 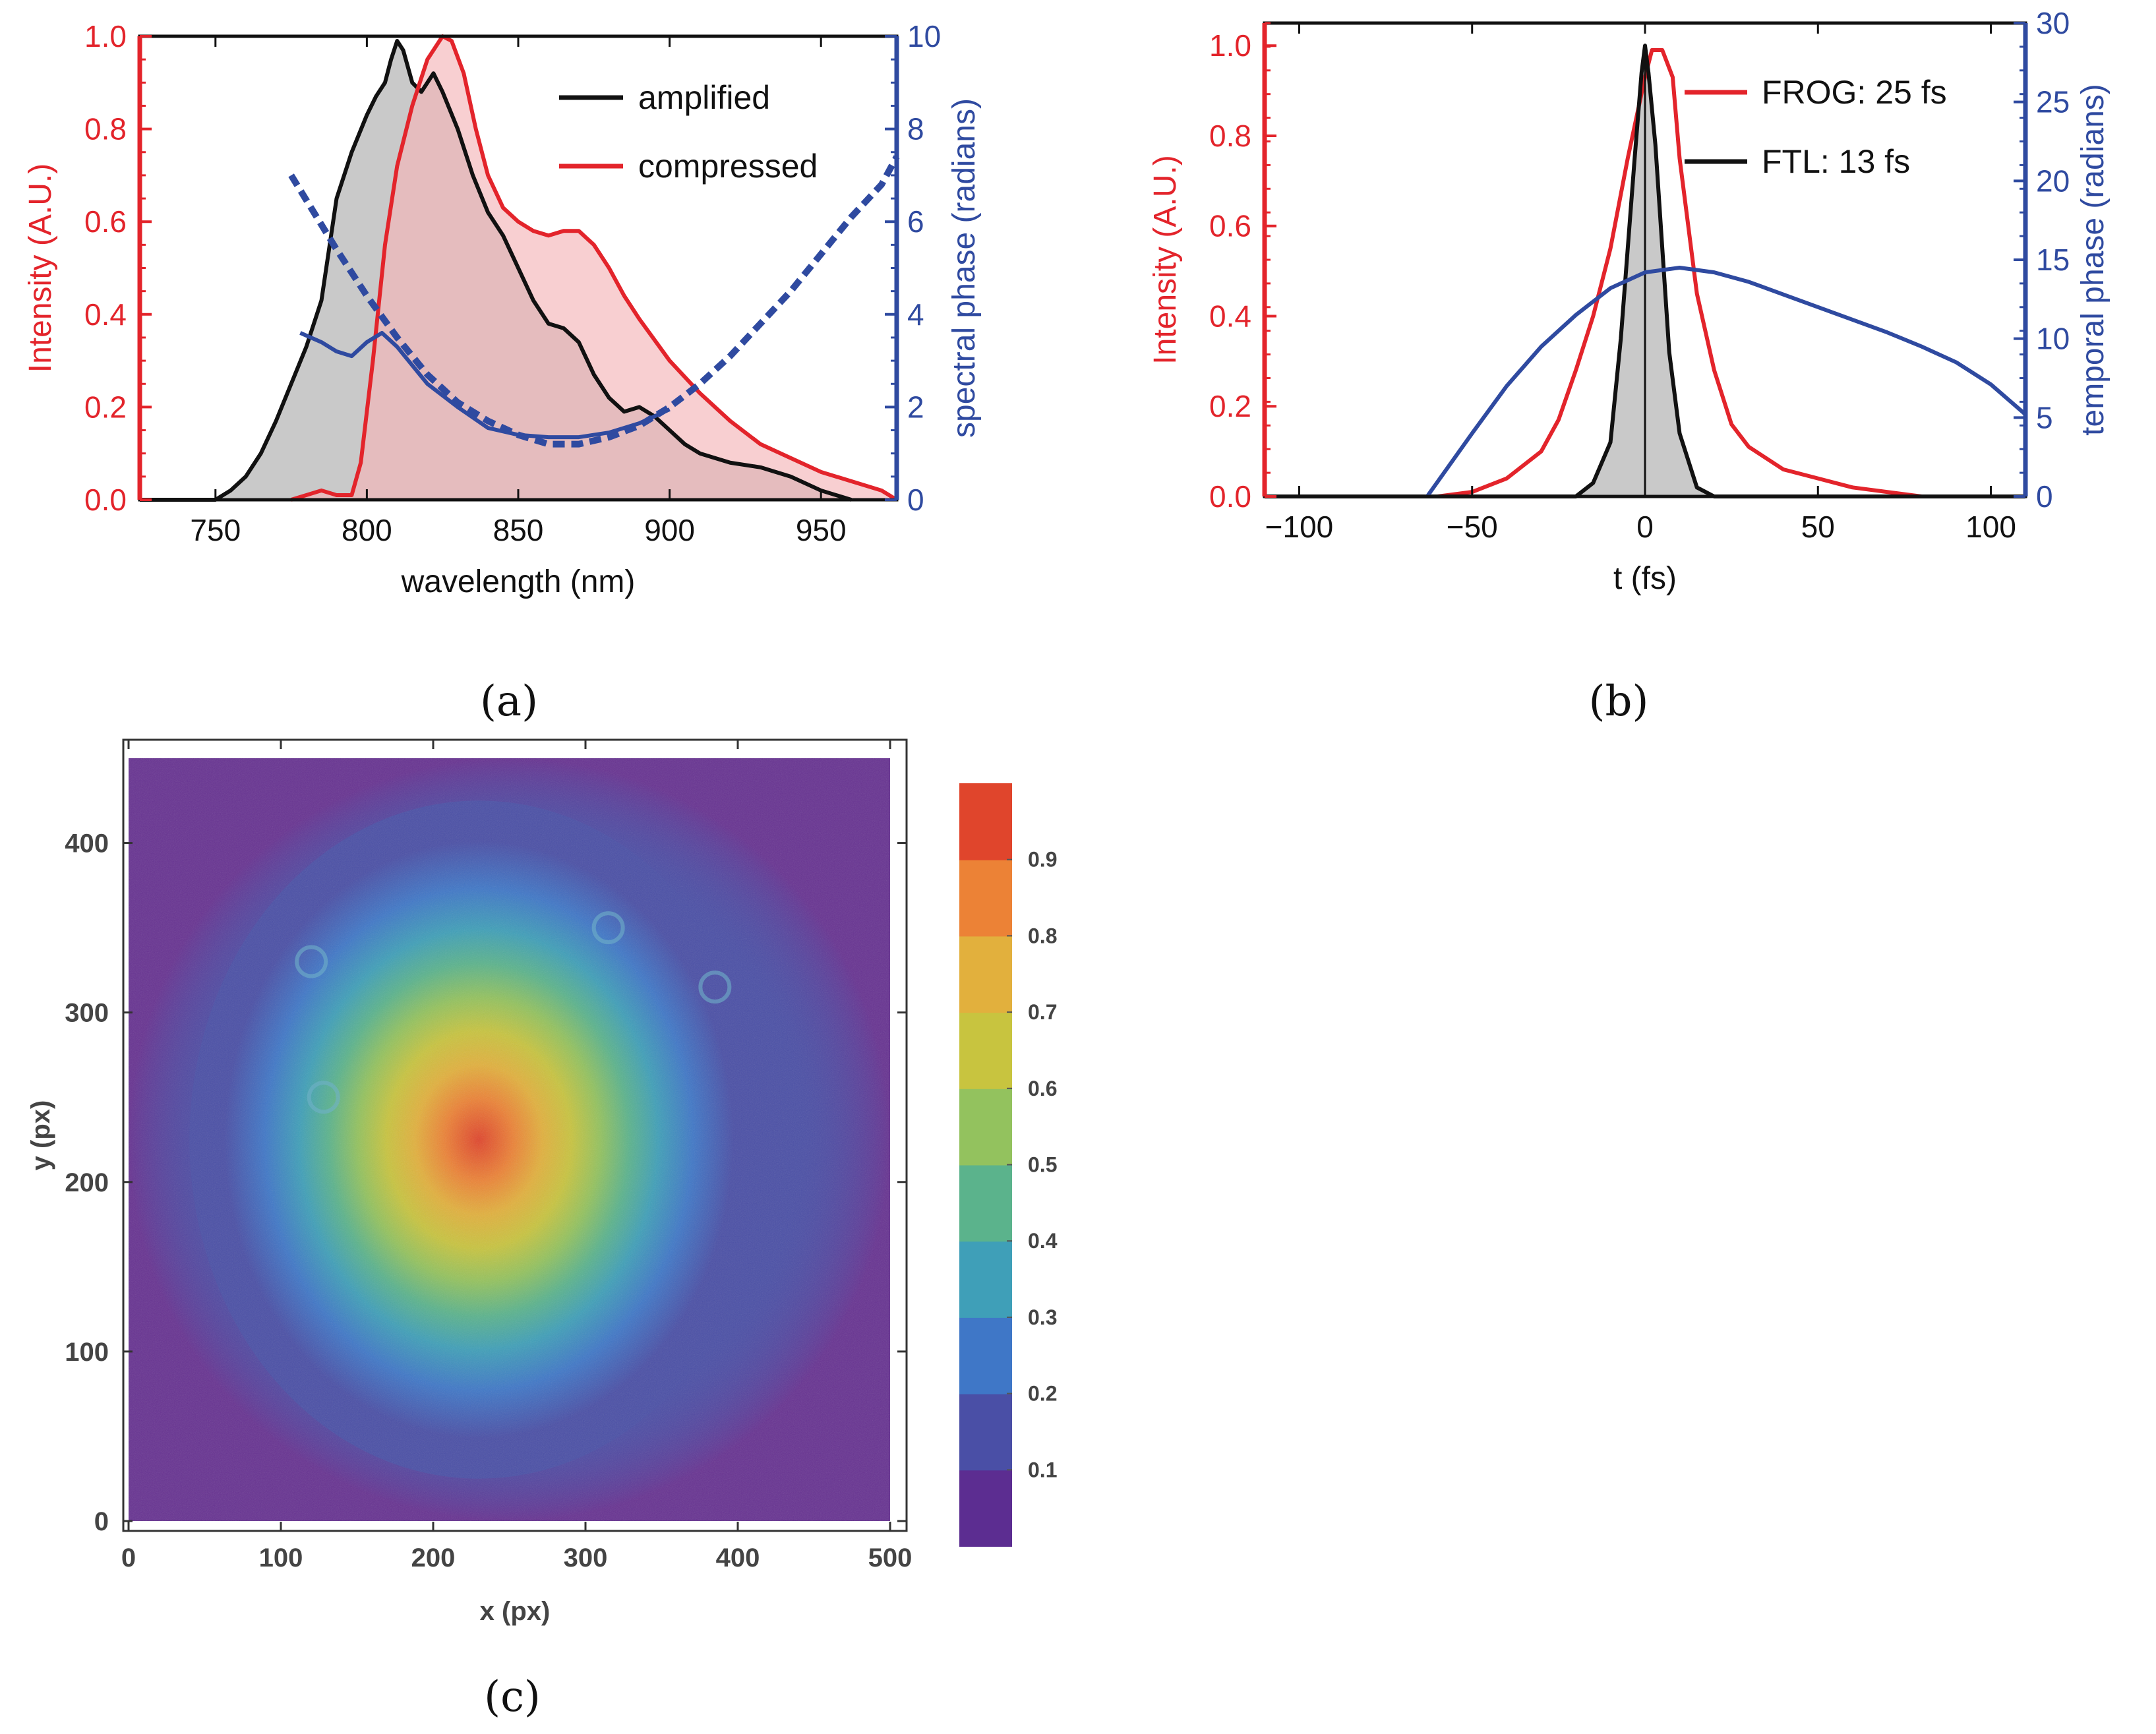 I want to click on panel-a-label: (a), so click(x=509, y=701).